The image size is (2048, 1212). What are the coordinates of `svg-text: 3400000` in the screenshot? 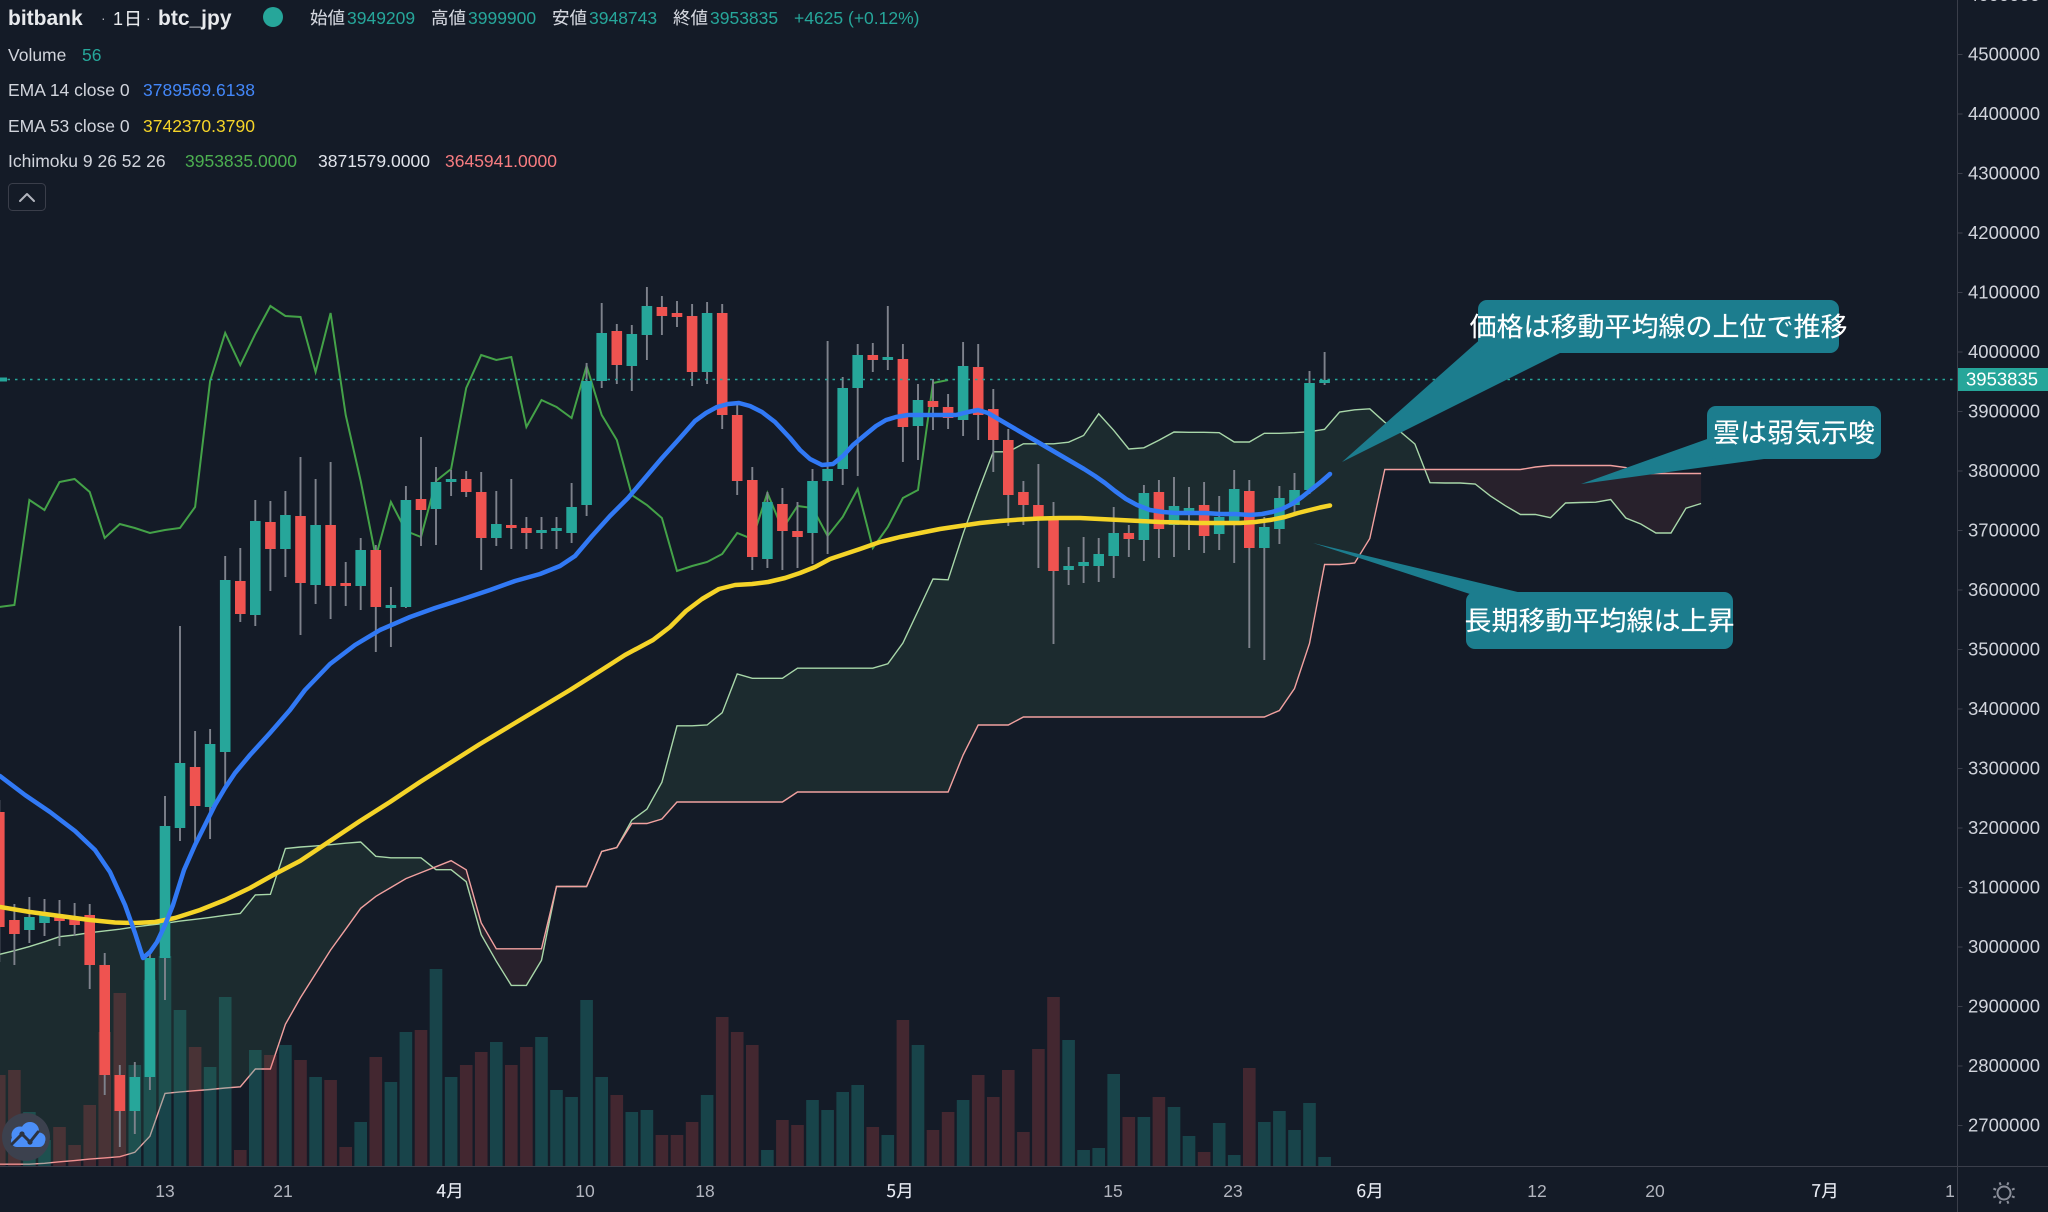 It's located at (2004, 708).